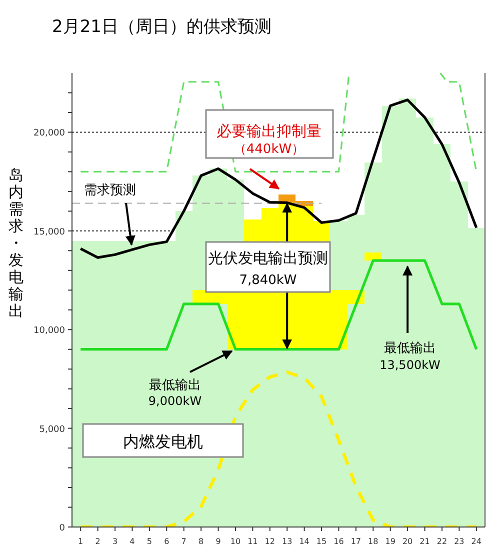  Describe the element at coordinates (50, 331) in the screenshot. I see `y-tick-label: 10,000` at that location.